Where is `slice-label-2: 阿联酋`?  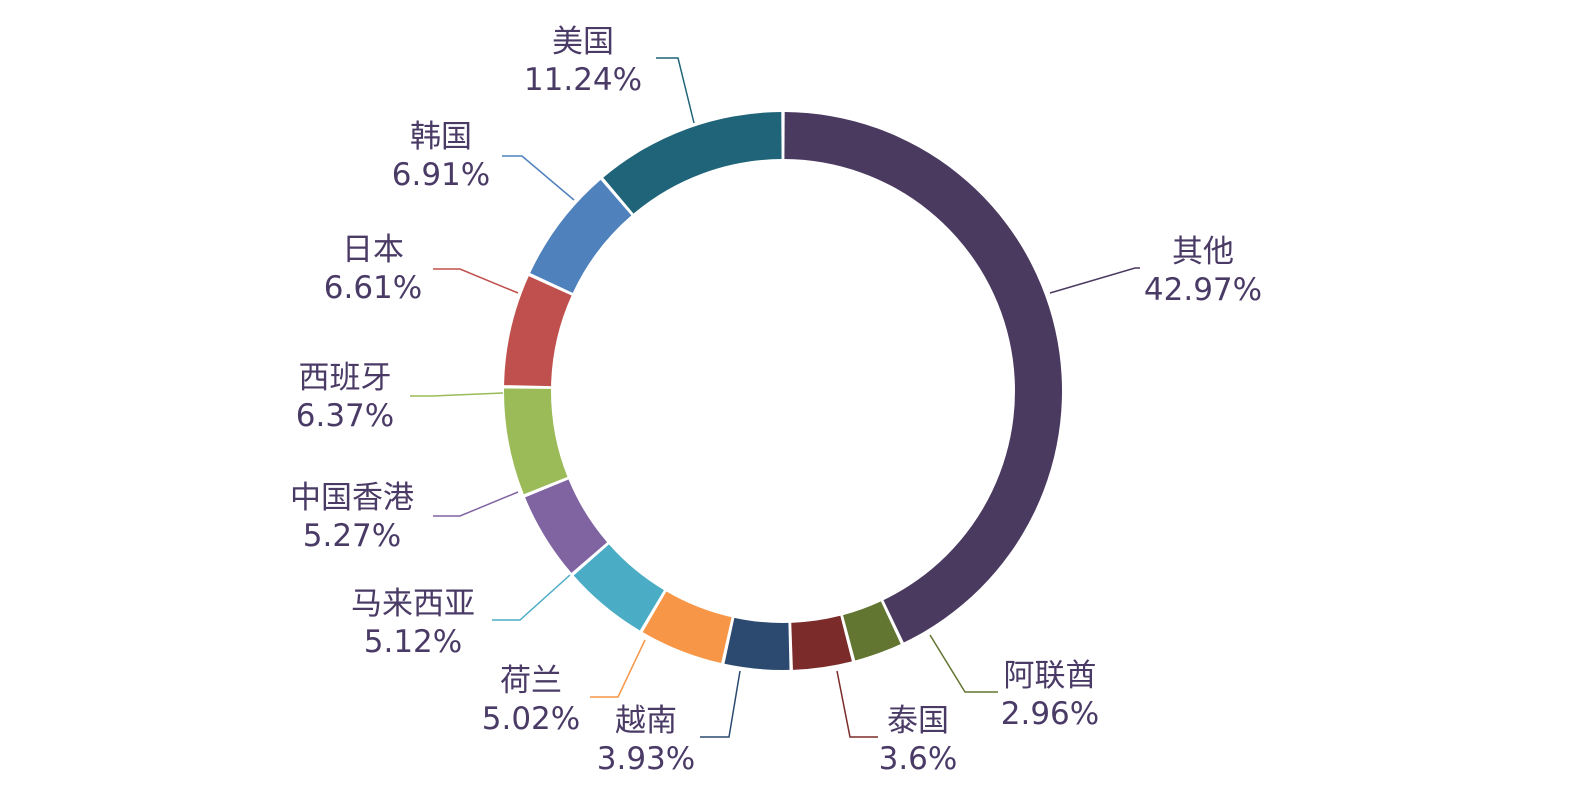
slice-label-2: 阿联酋 is located at coordinates (1050, 676).